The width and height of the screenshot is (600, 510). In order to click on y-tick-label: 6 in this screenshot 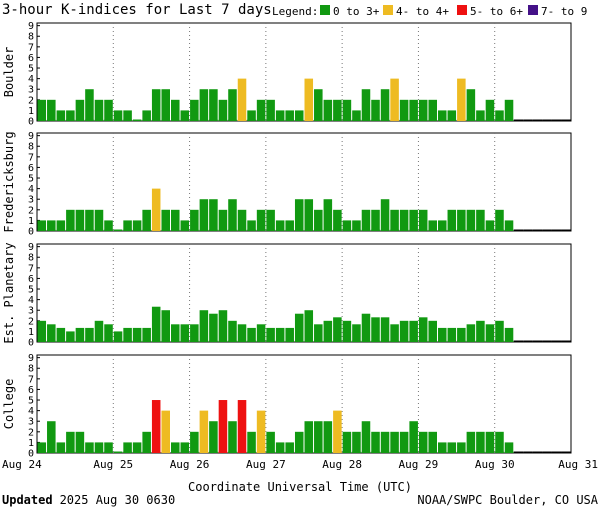, I will do `click(31, 168)`.